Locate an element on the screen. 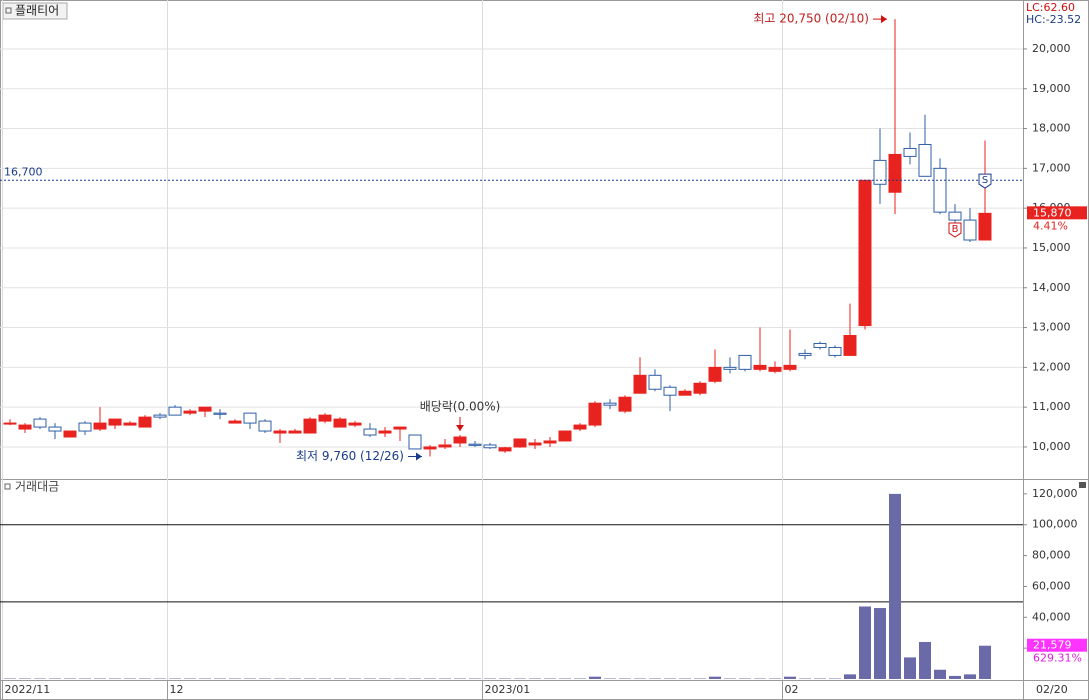  annotation: 최고 20,750 (02/10) is located at coordinates (811, 19).